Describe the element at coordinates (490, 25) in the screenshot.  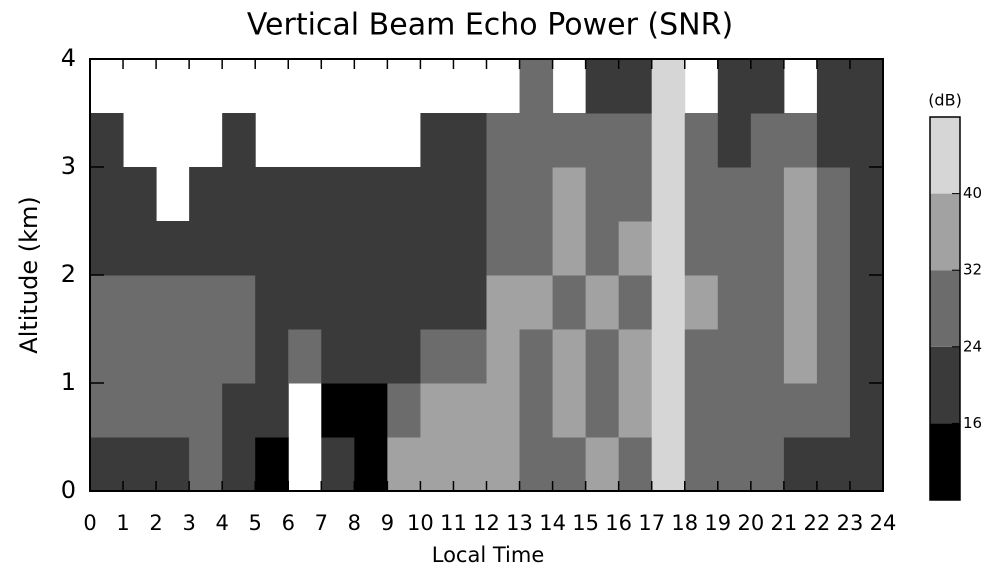
I see `chart-title: Vertical Beam Echo Power (SNR)` at that location.